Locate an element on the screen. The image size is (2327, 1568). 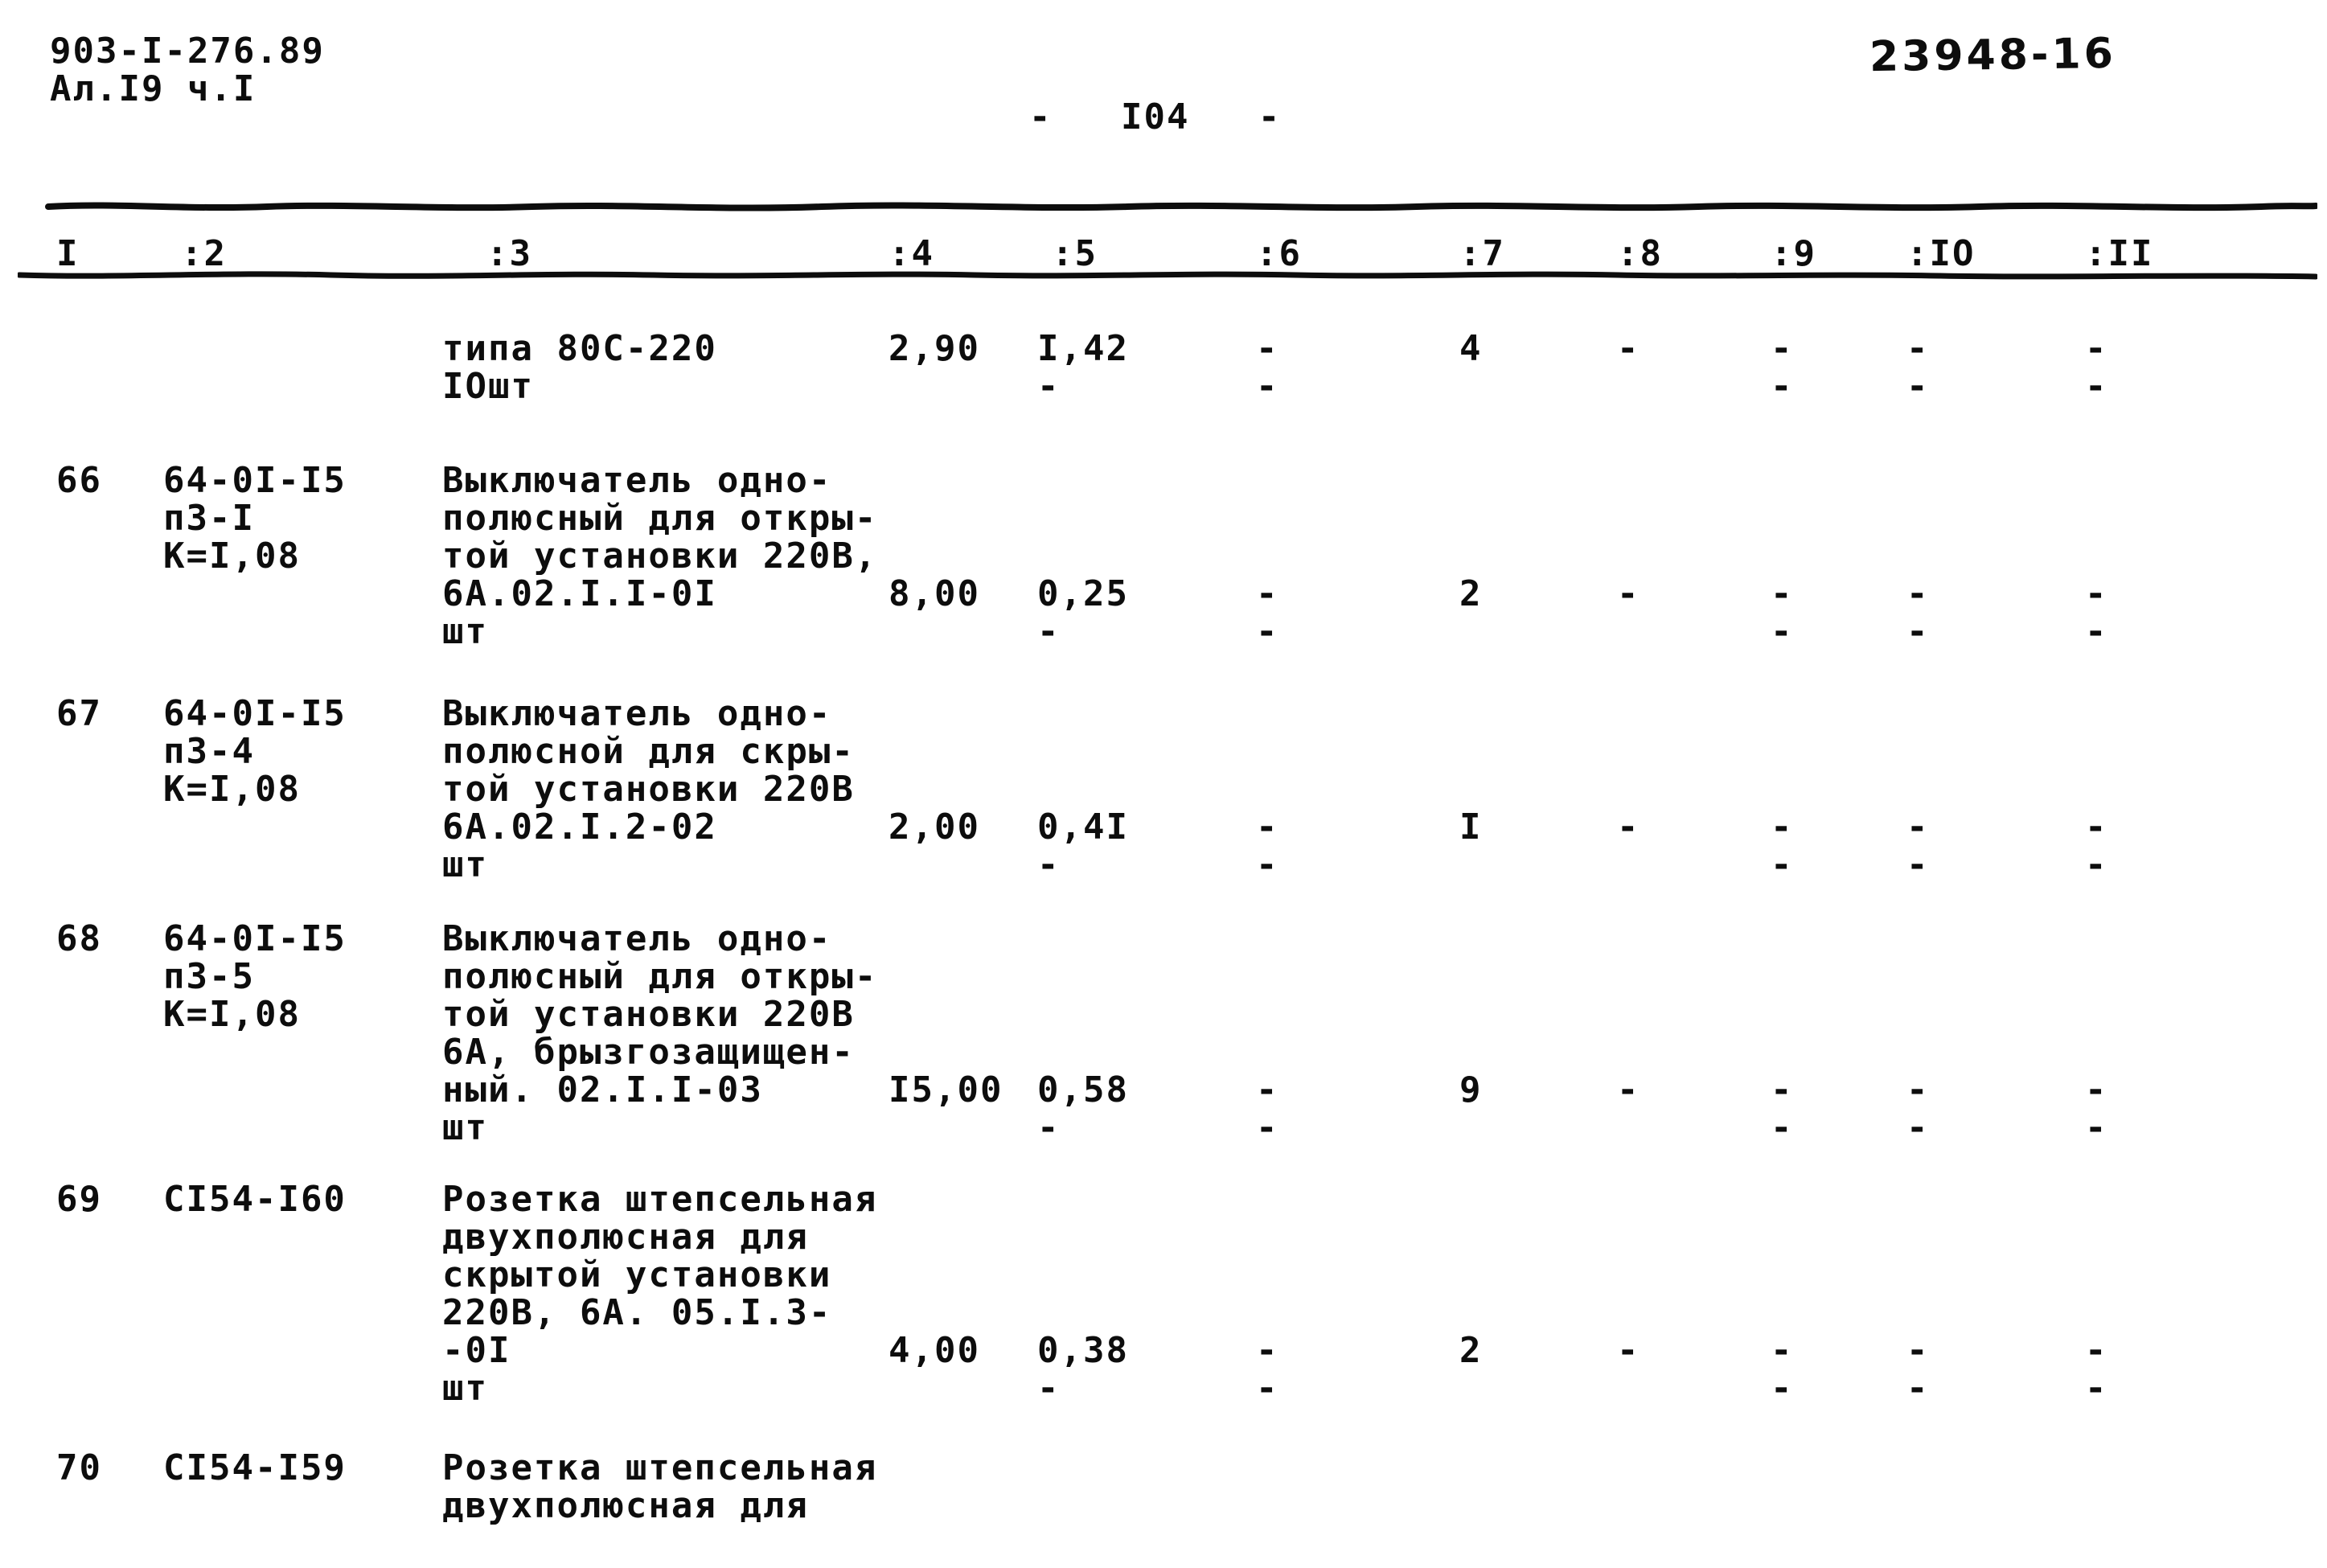
column-header: :5 is located at coordinates (1075, 253).